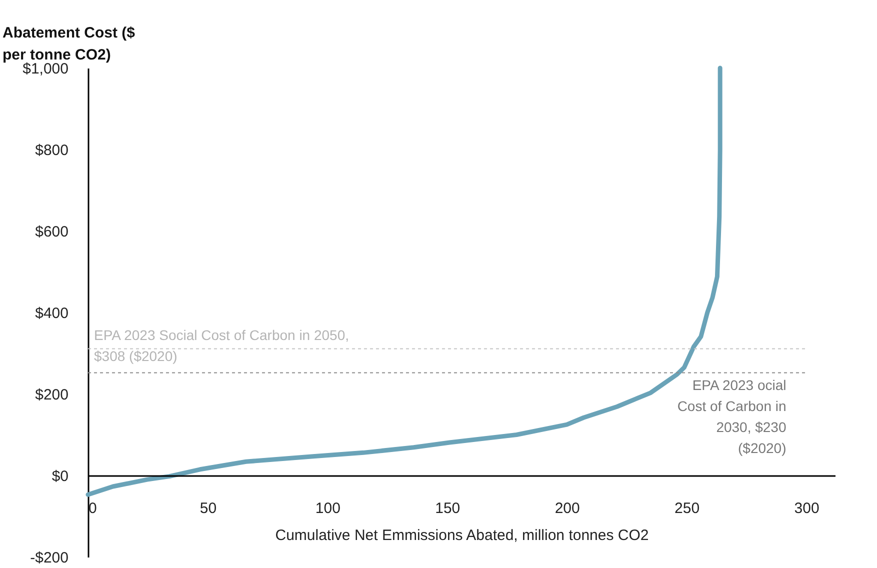  I want to click on y-tick-label: $1,000, so click(45, 69).